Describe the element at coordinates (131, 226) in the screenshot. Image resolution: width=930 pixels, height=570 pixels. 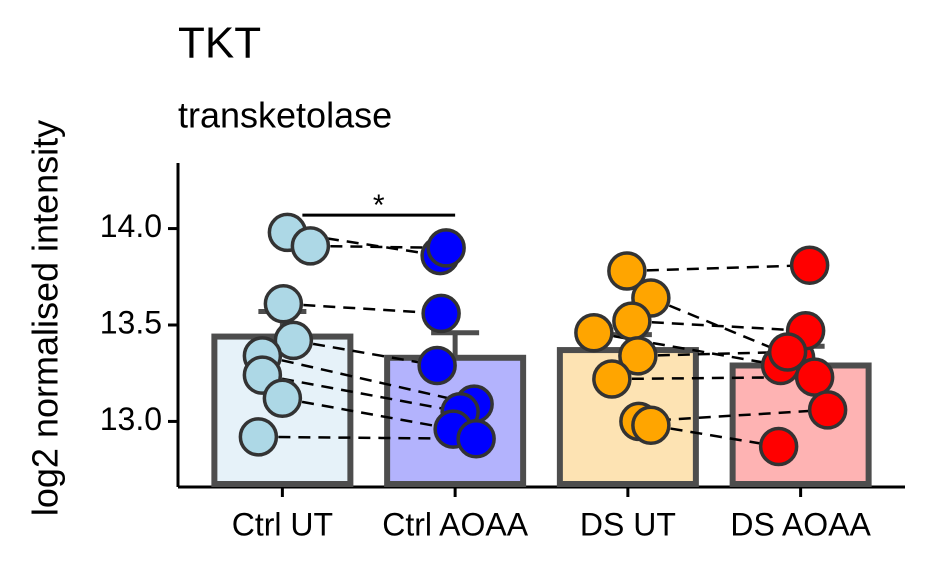
I see `y-tick-label: 14.0` at that location.